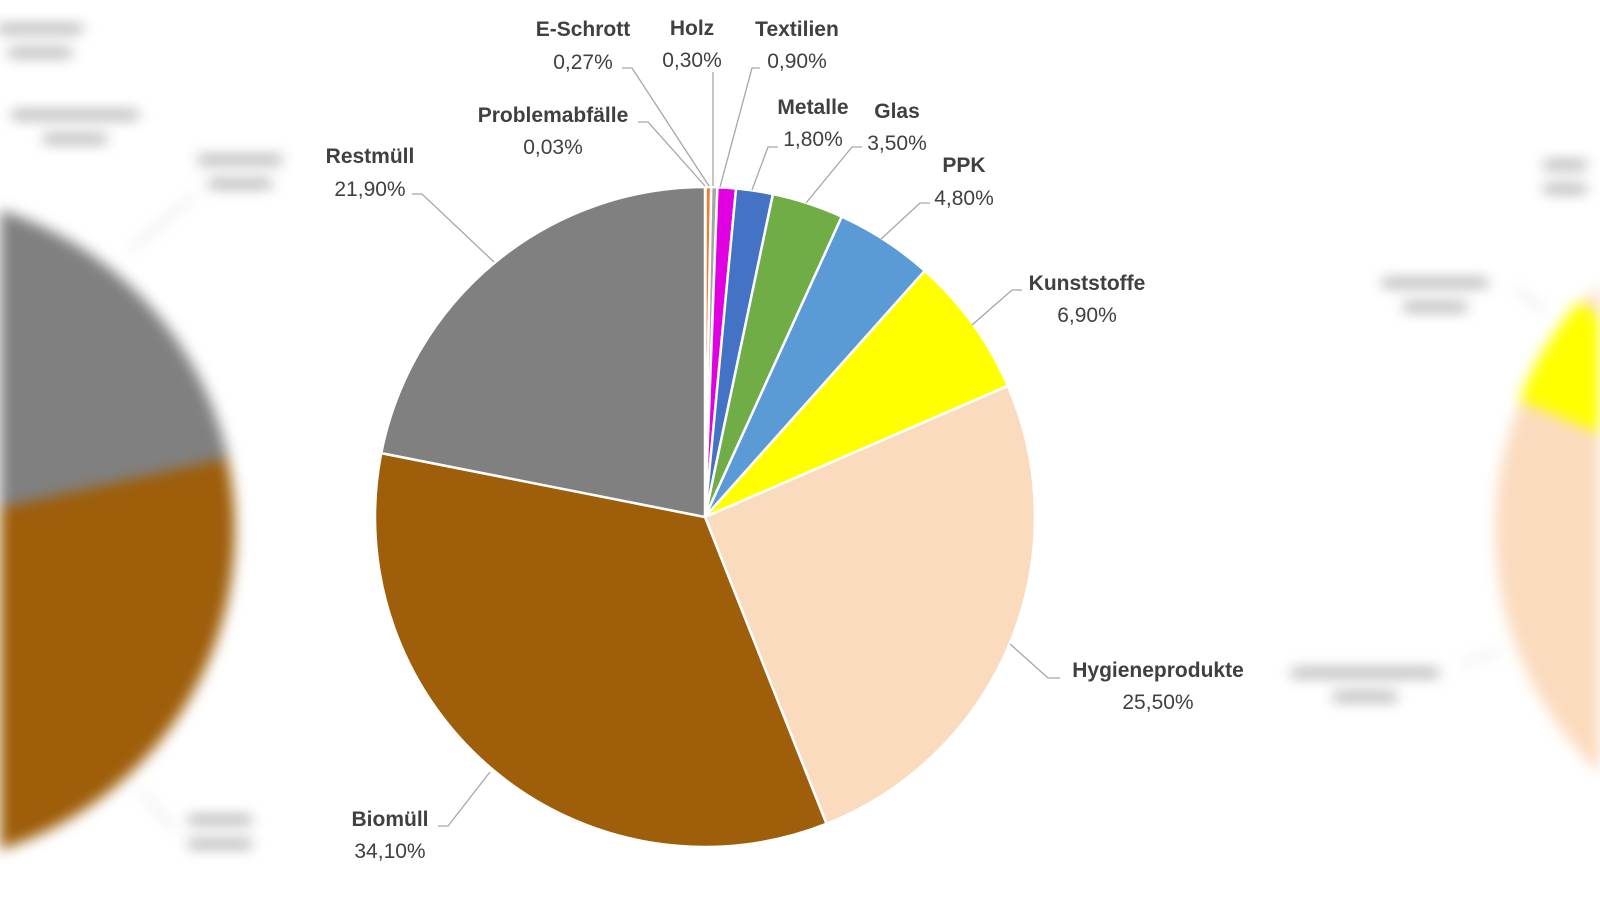 Image resolution: width=1600 pixels, height=905 pixels. I want to click on svg-text: 0,30%, so click(692, 60).